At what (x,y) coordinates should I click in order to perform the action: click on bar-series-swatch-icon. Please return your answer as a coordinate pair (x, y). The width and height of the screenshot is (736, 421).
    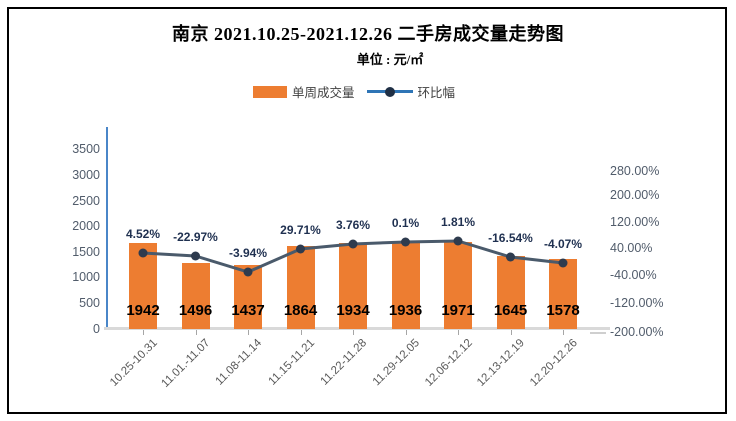
    Looking at the image, I should click on (269, 91).